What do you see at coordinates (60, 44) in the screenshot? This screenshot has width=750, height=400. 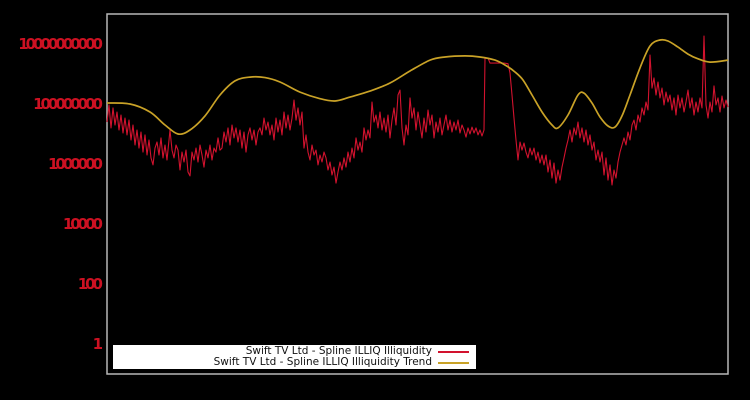 I see `y-axis-tick-label: 10000000000` at bounding box center [60, 44].